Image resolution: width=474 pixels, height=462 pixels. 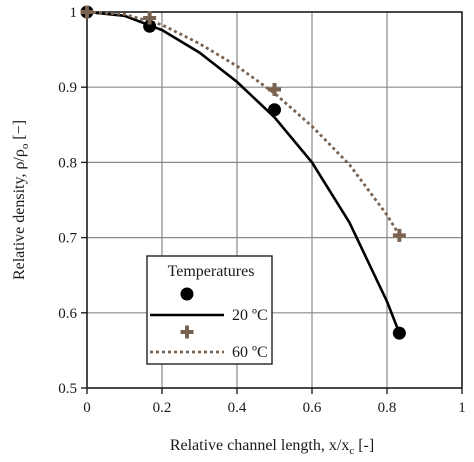 I want to click on legend-title: Temperatures, so click(x=211, y=271).